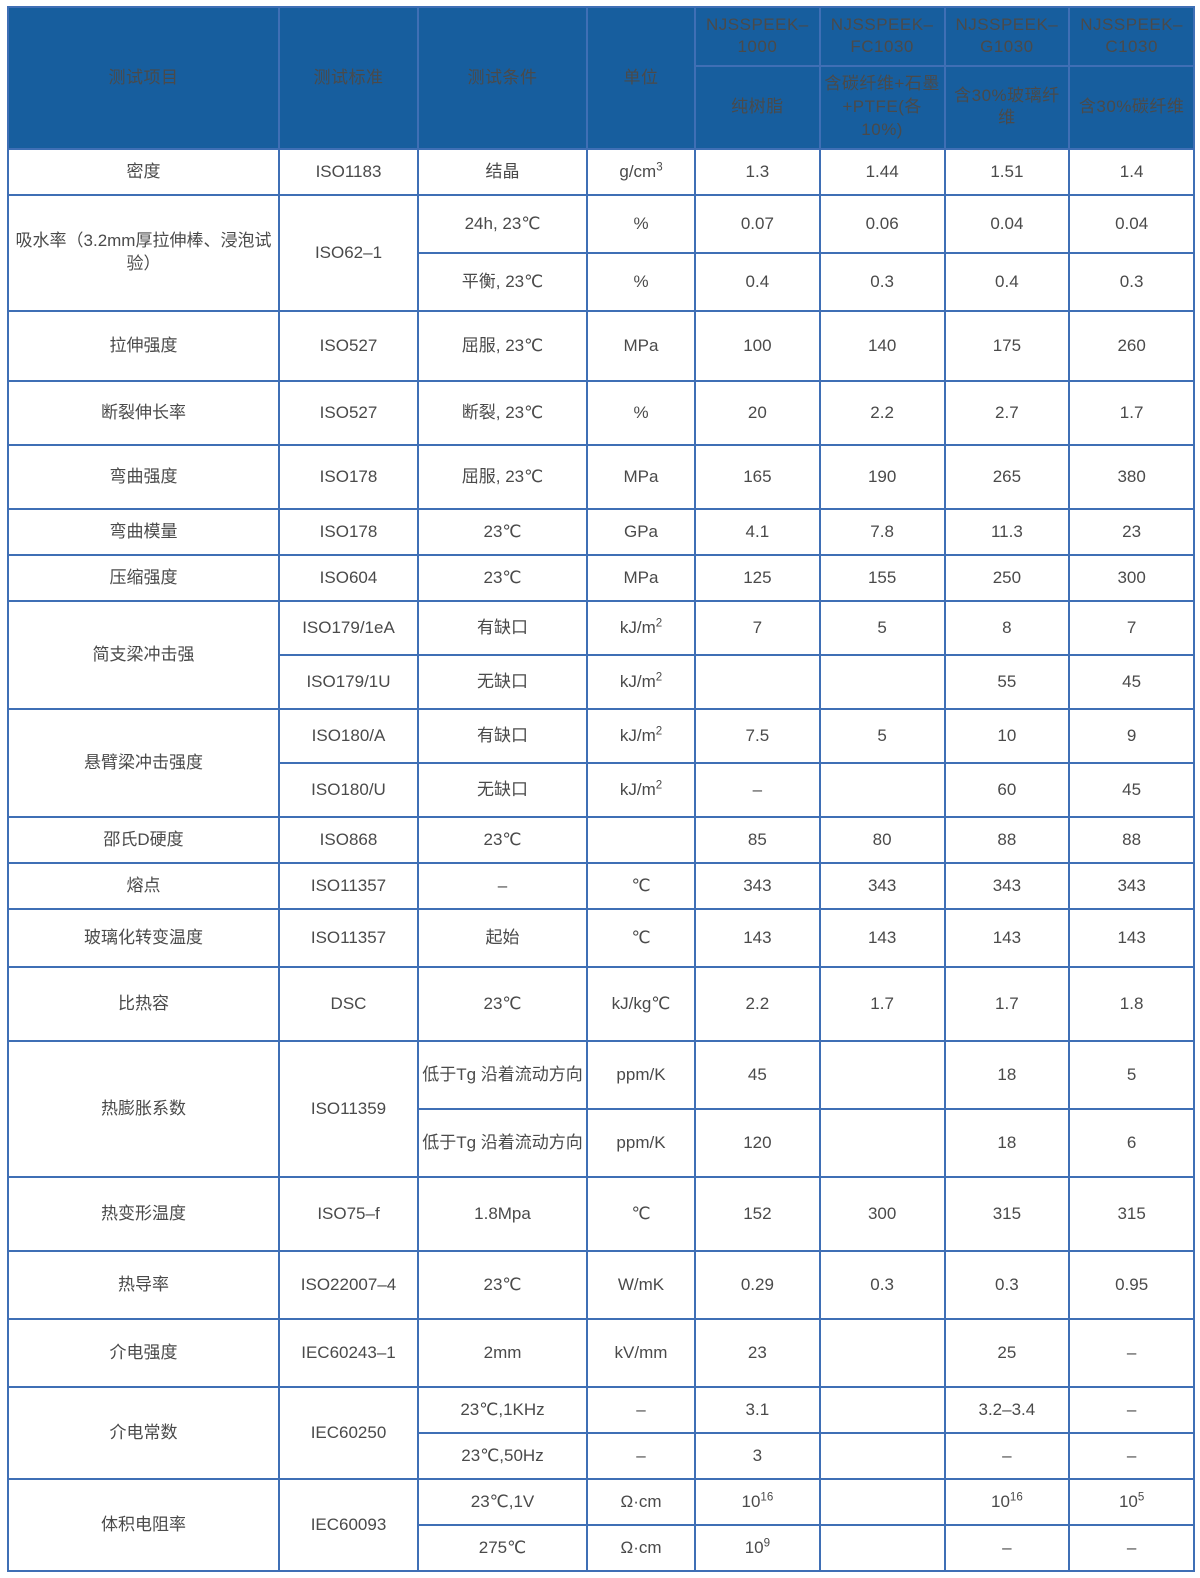  I want to click on cell-value-0: 7, so click(757, 628).